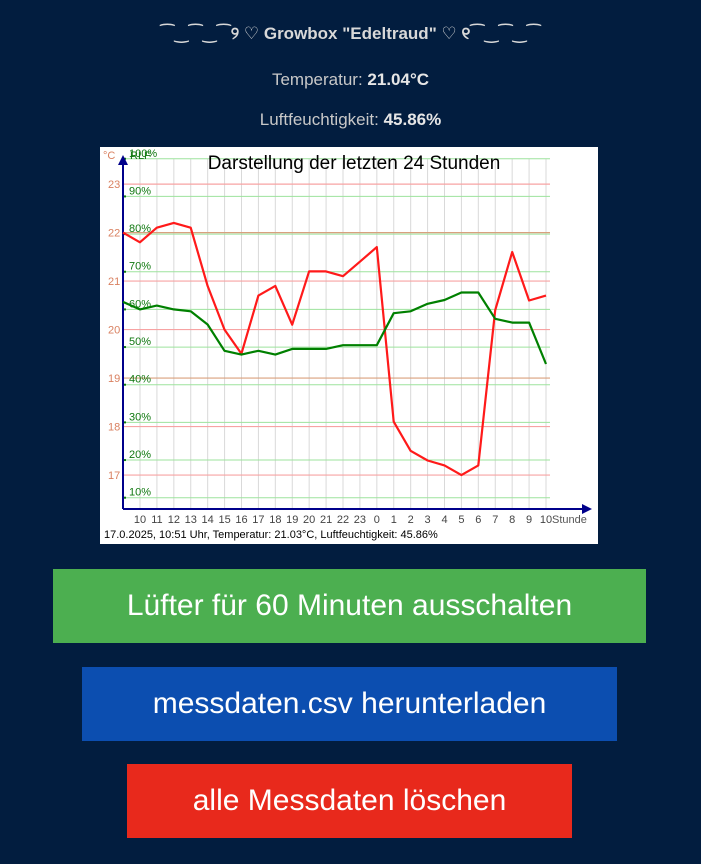  I want to click on humidity-tick-label: 50%, so click(140, 342).